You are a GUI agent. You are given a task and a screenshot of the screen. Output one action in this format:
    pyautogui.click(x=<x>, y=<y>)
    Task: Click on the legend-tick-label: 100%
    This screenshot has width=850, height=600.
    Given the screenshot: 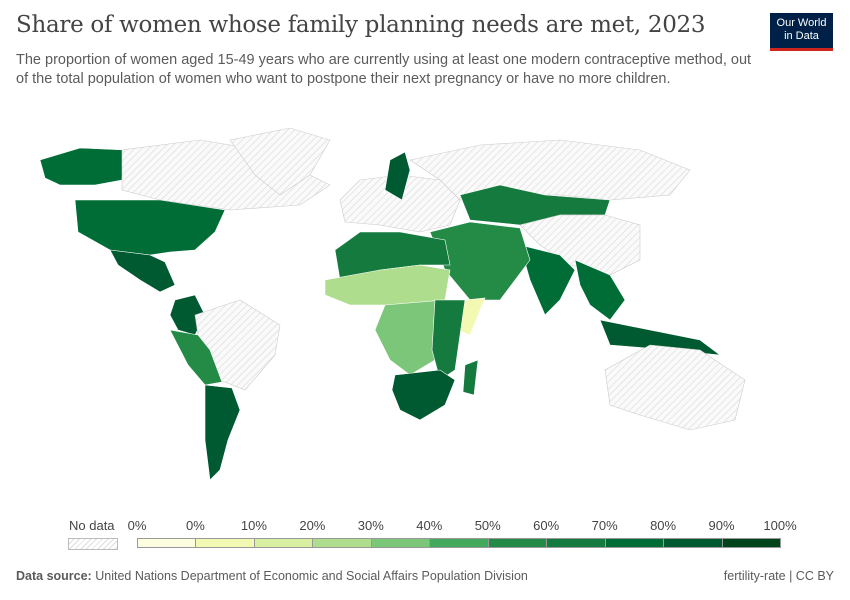 What is the action you would take?
    pyautogui.click(x=780, y=525)
    